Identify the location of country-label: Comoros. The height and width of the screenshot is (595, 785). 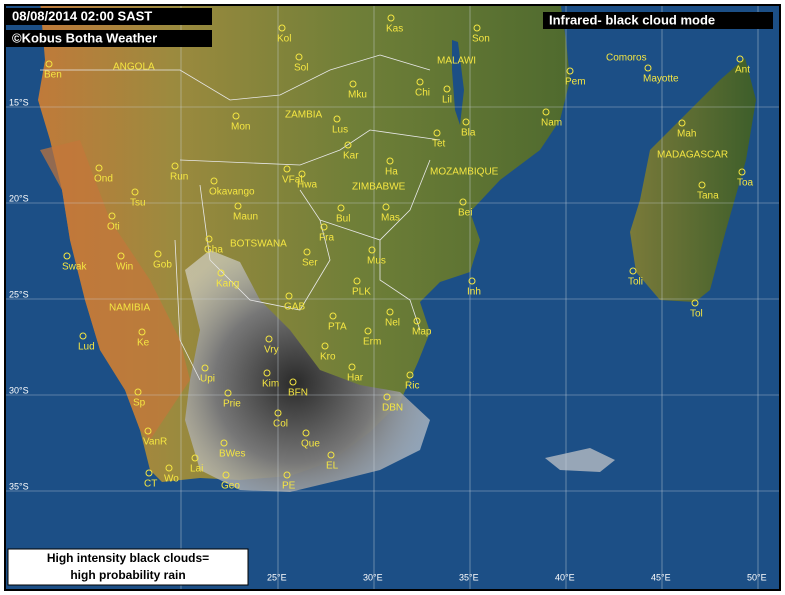
(626, 58).